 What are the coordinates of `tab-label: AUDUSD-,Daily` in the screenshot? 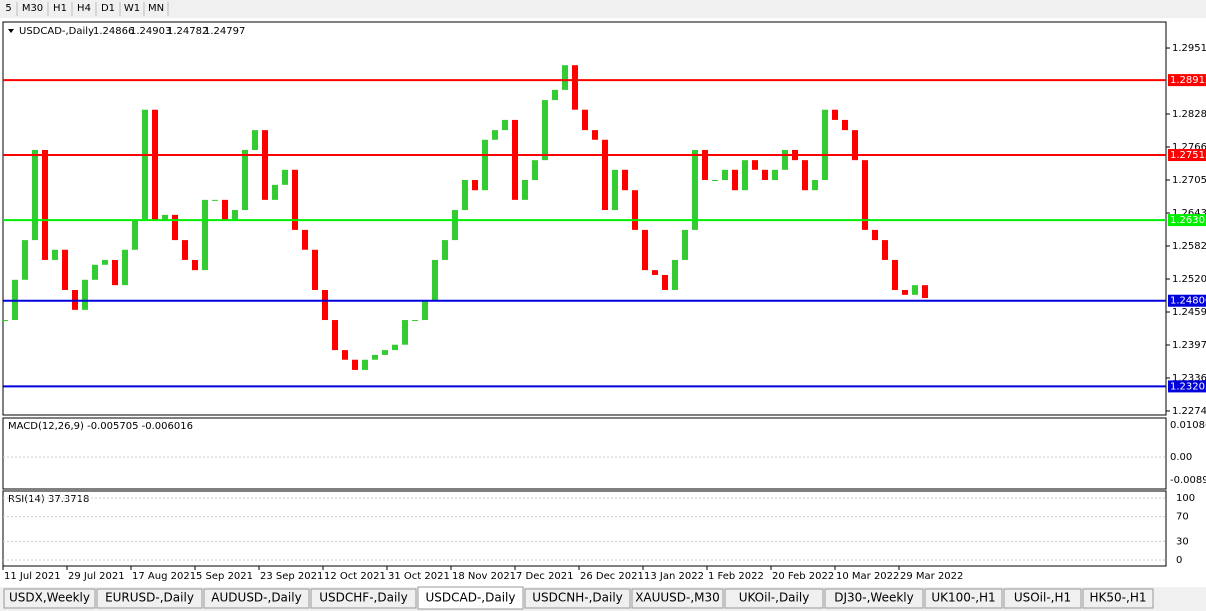 It's located at (256, 598).